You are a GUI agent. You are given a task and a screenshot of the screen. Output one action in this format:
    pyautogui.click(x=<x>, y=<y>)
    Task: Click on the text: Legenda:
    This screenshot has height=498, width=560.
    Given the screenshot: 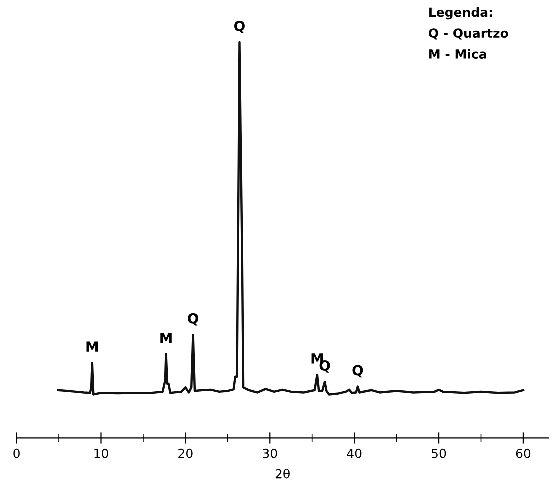 What is the action you would take?
    pyautogui.click(x=461, y=13)
    